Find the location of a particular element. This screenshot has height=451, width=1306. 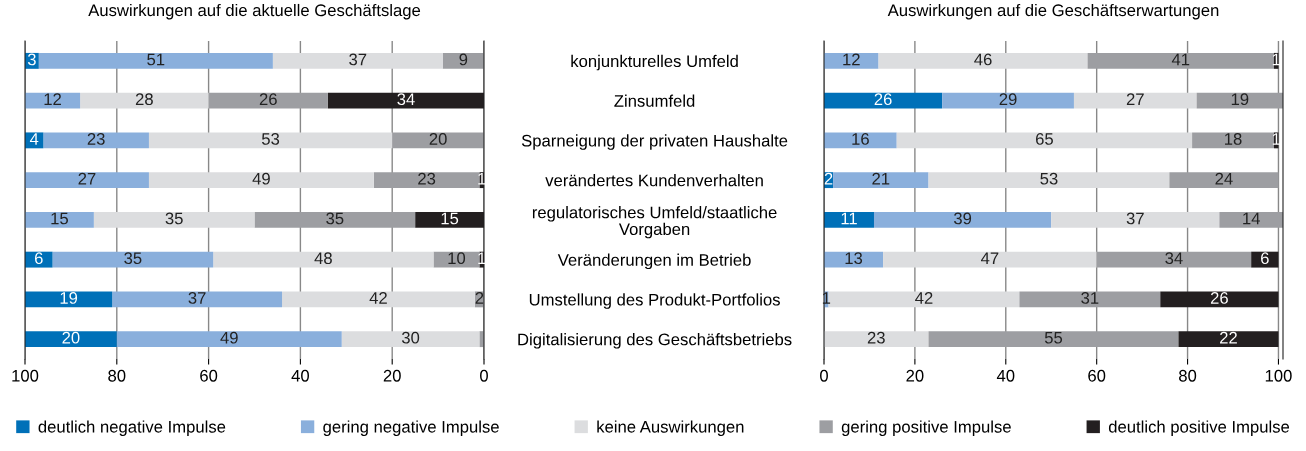

data-label: 10 is located at coordinates (457, 258).